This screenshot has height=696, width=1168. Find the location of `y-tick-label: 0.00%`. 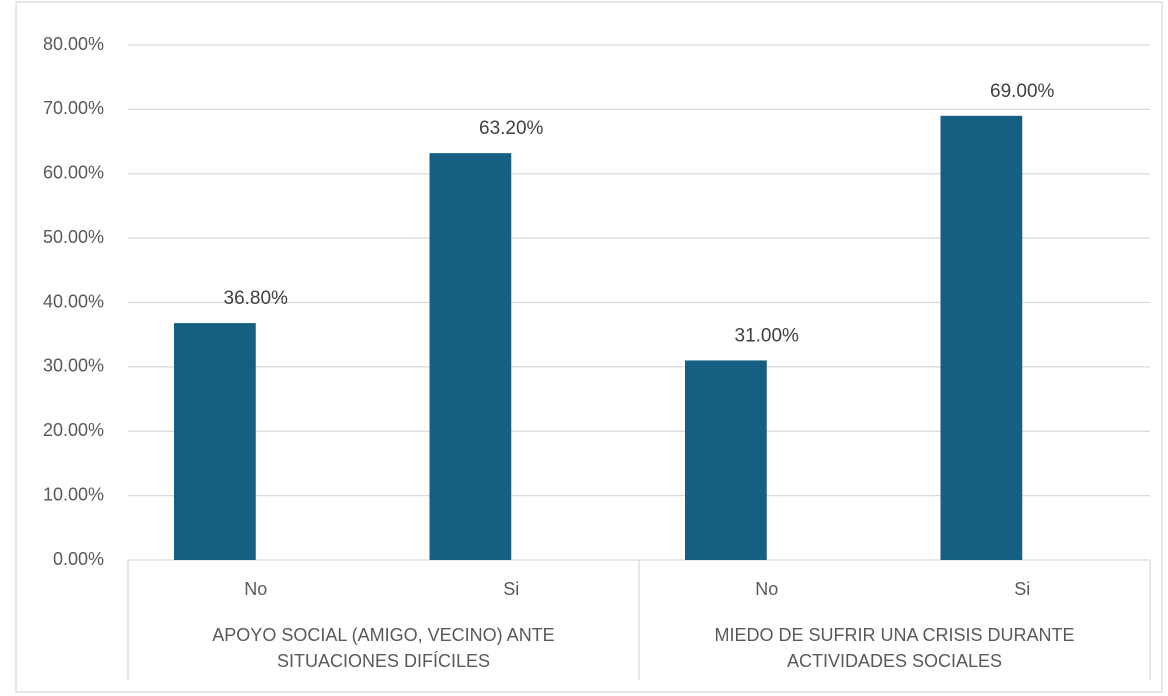

y-tick-label: 0.00% is located at coordinates (78, 559).